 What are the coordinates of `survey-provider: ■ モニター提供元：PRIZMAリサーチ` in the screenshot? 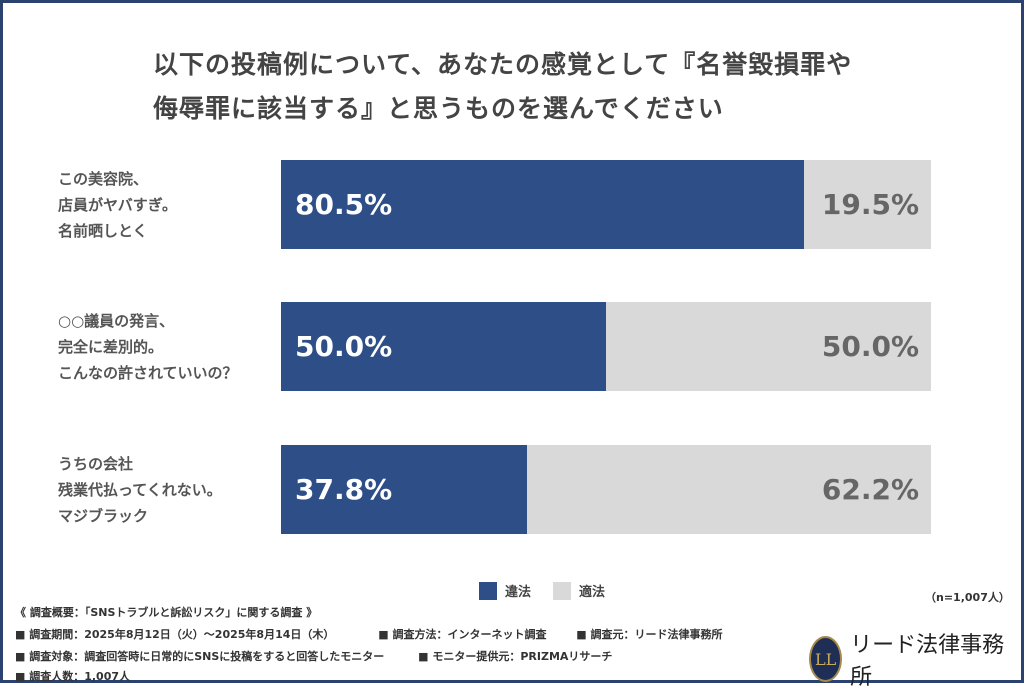 It's located at (515, 656).